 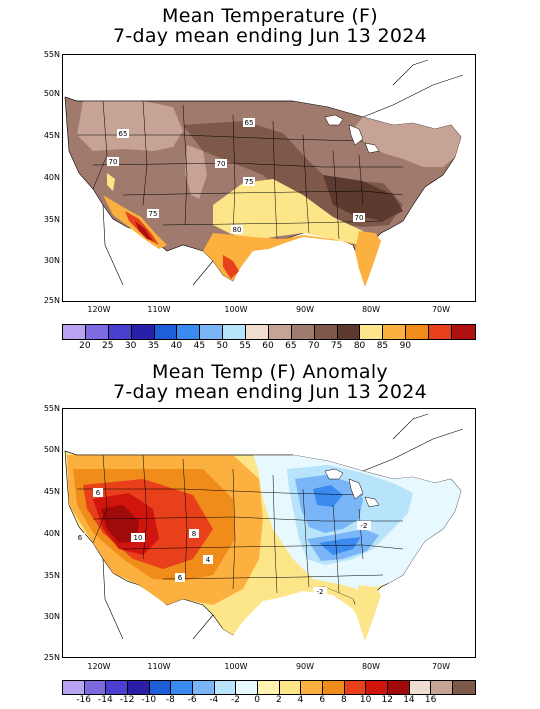 What do you see at coordinates (237, 230) in the screenshot?
I see `top-contour-label: 80` at bounding box center [237, 230].